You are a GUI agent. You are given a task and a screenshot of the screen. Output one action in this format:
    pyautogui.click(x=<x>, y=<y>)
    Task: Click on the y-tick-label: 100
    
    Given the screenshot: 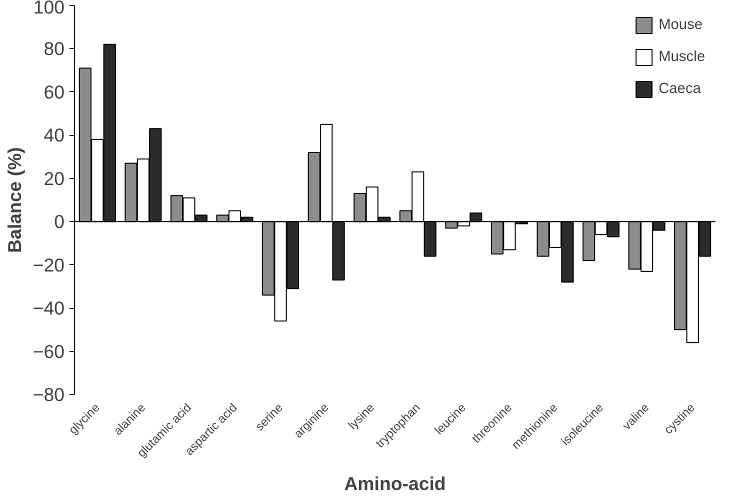 What is the action you would take?
    pyautogui.click(x=49, y=9)
    